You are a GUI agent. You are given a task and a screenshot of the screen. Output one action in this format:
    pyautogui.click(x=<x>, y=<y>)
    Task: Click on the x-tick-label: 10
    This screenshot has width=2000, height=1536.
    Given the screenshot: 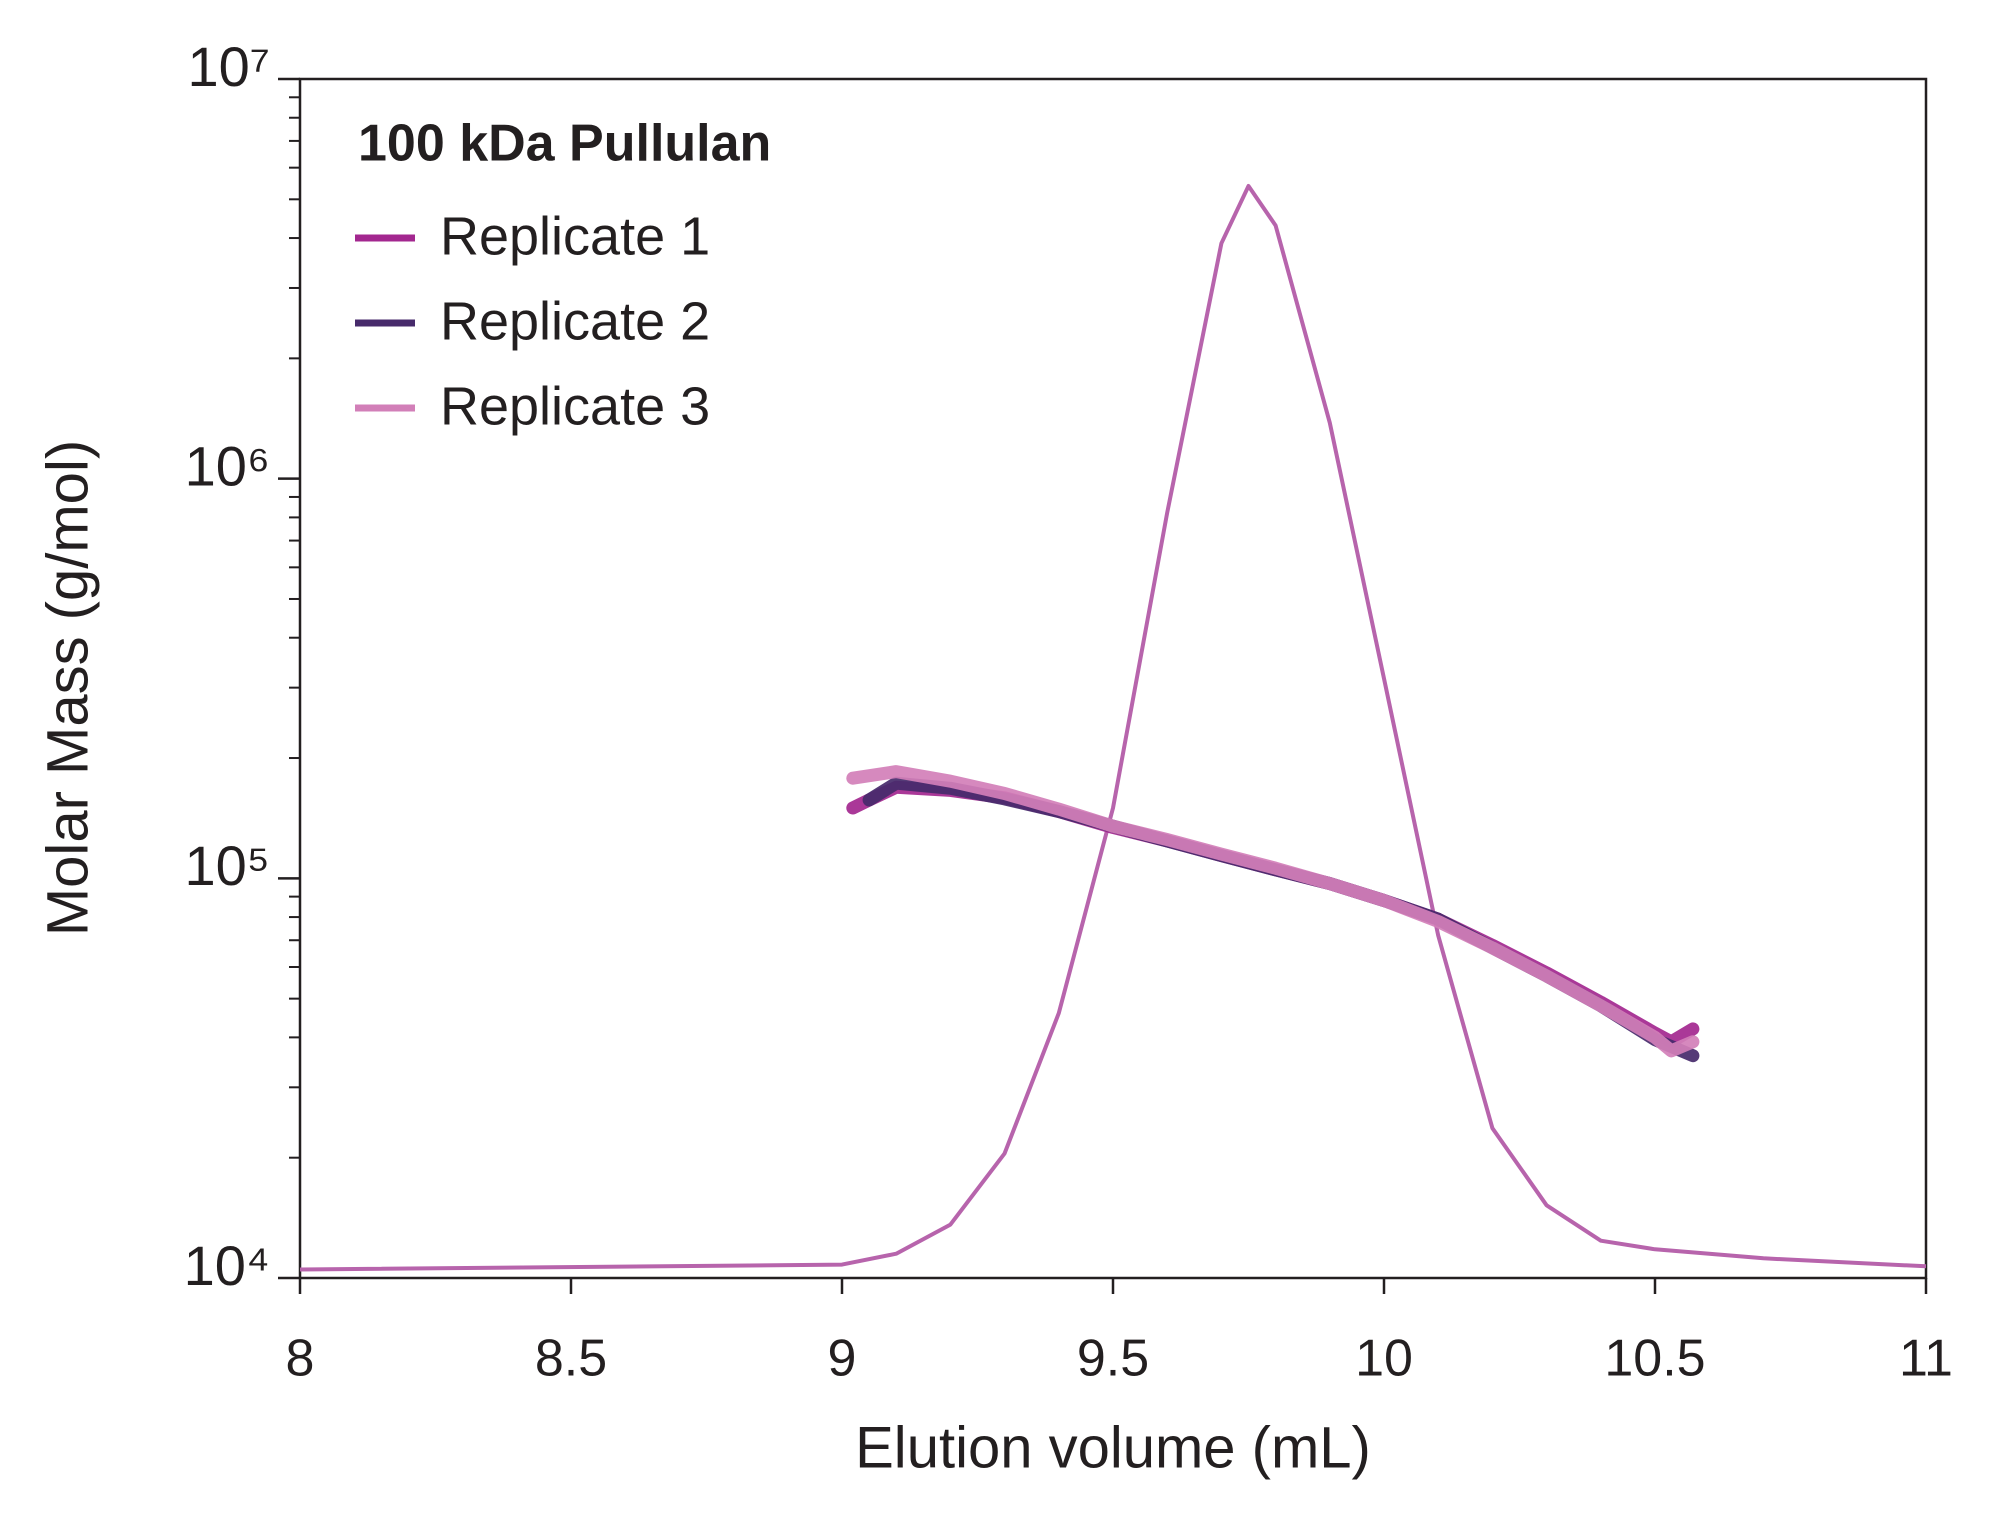 What is the action you would take?
    pyautogui.click(x=1384, y=1359)
    